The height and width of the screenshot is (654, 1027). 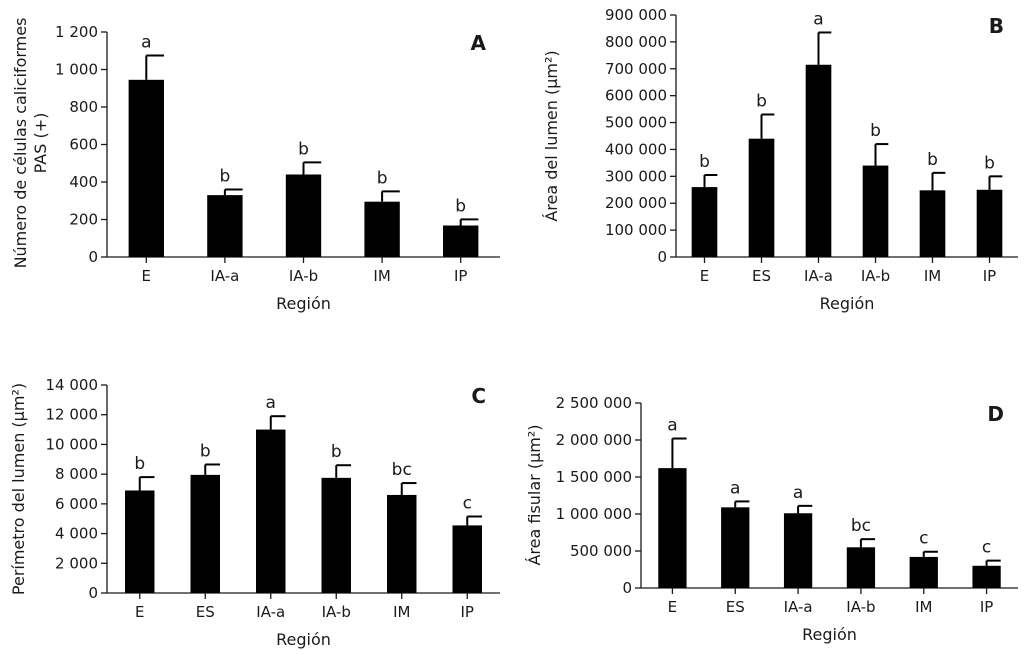 What do you see at coordinates (478, 396) in the screenshot?
I see `panel-c-letter: C` at bounding box center [478, 396].